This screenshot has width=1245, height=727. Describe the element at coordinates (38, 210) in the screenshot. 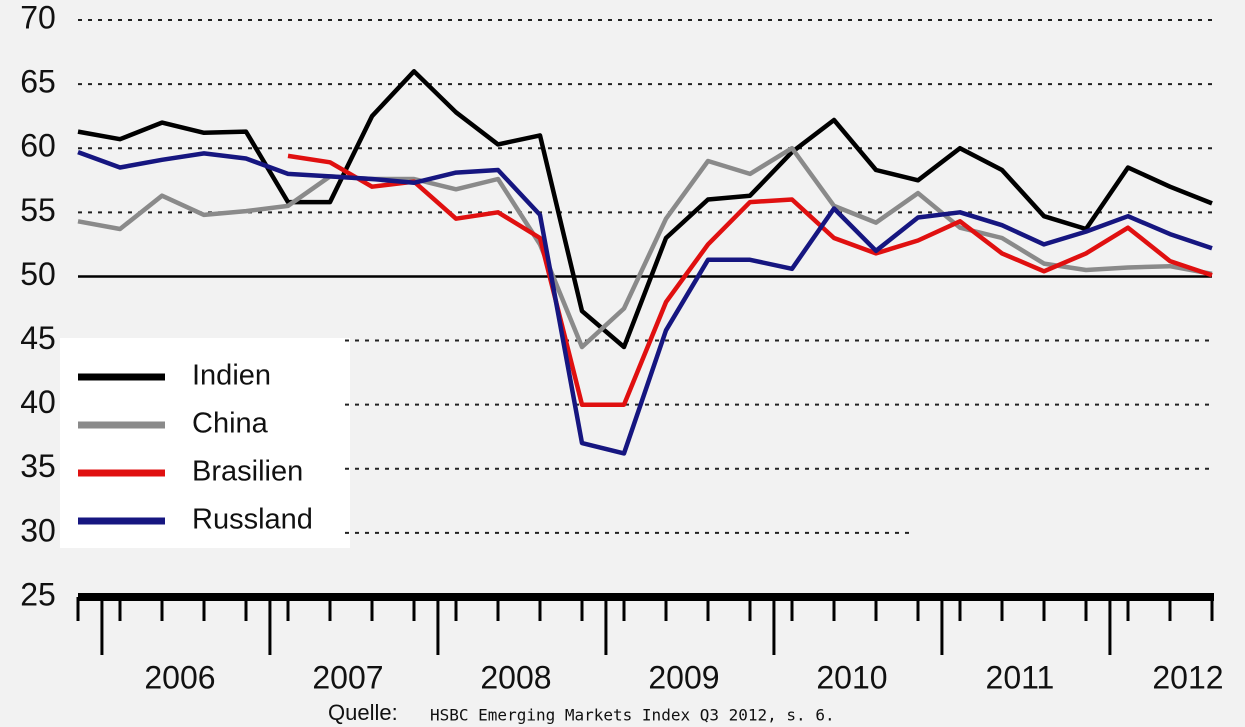

I see `y-tick-label: 55` at that location.